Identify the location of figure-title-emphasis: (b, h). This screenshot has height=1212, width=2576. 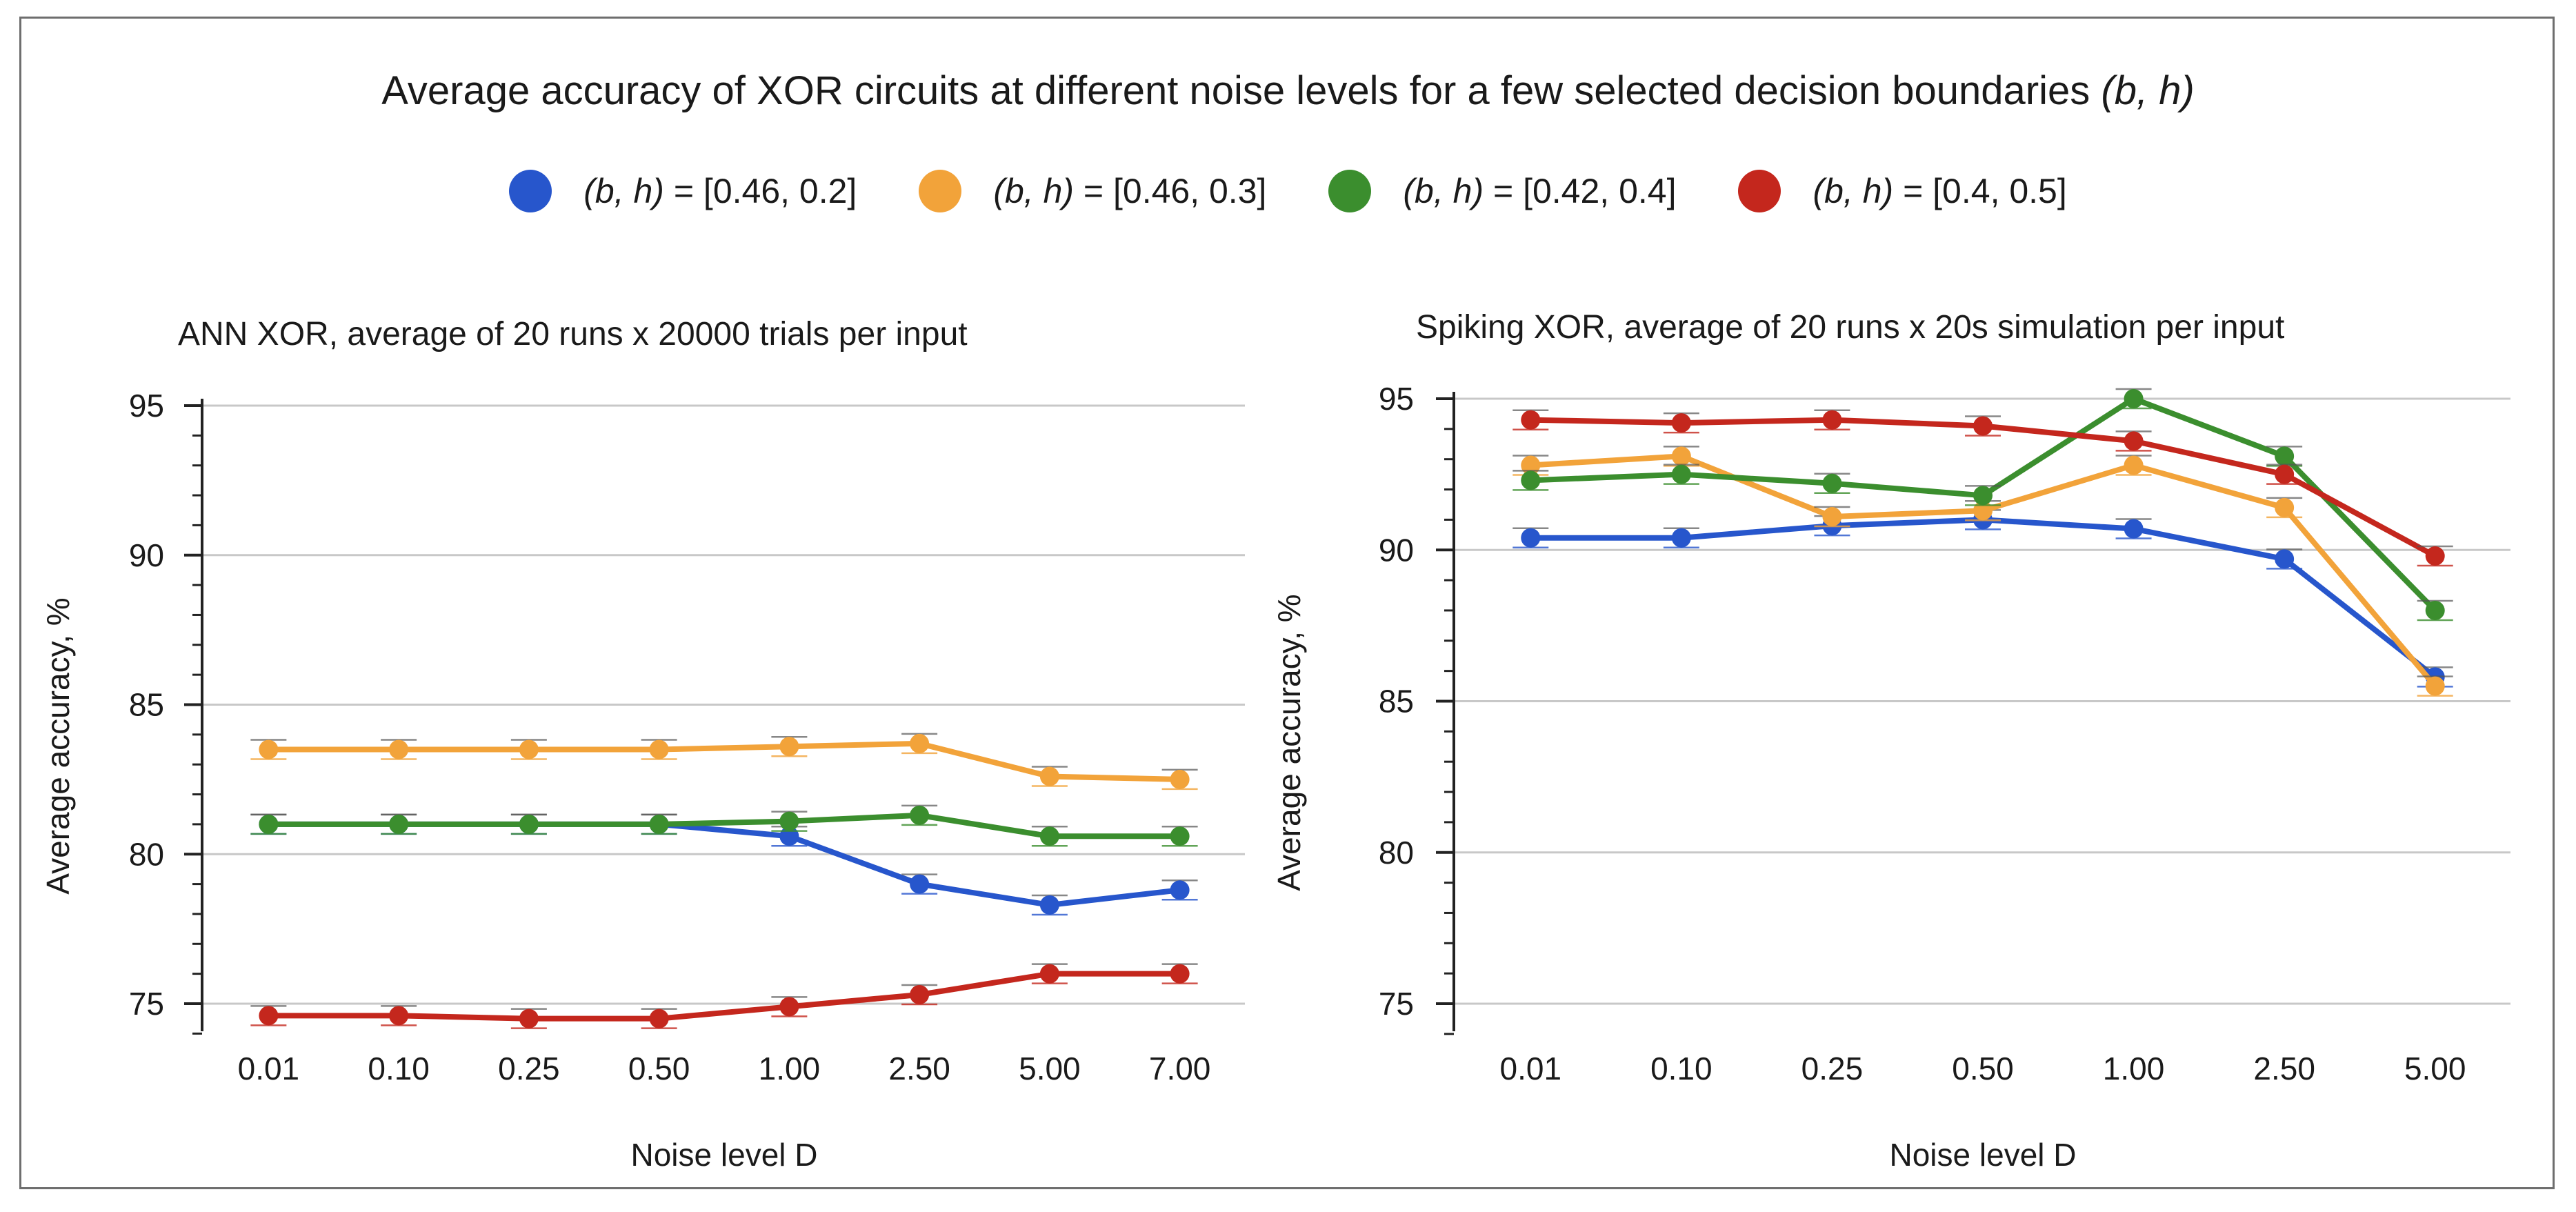
(2148, 90).